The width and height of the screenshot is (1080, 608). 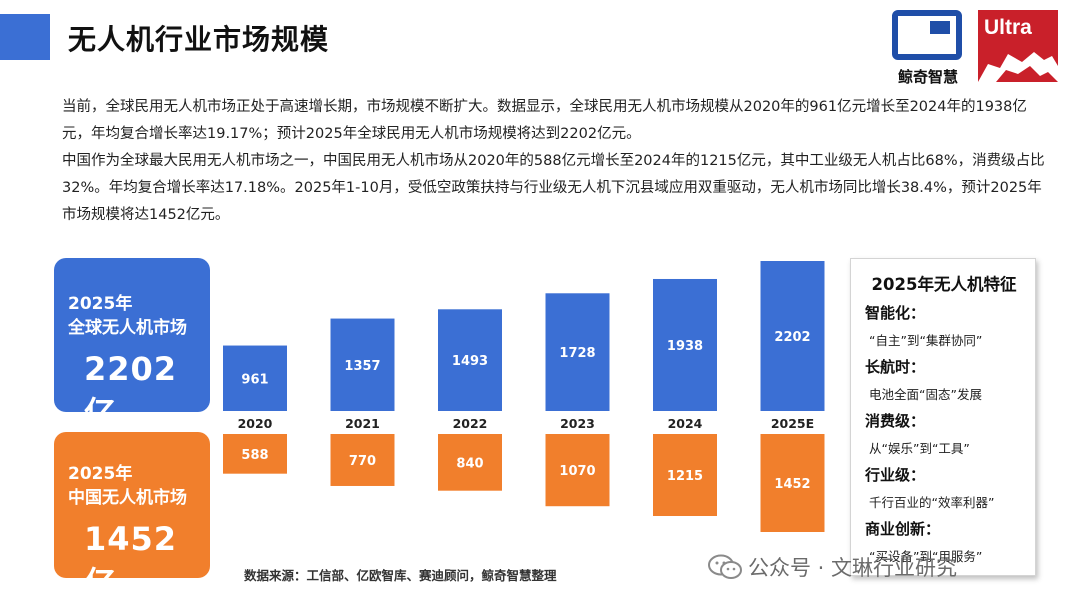 I want to click on feature-item: 消费级： 从“娱乐”到“工具”, so click(x=950, y=434).